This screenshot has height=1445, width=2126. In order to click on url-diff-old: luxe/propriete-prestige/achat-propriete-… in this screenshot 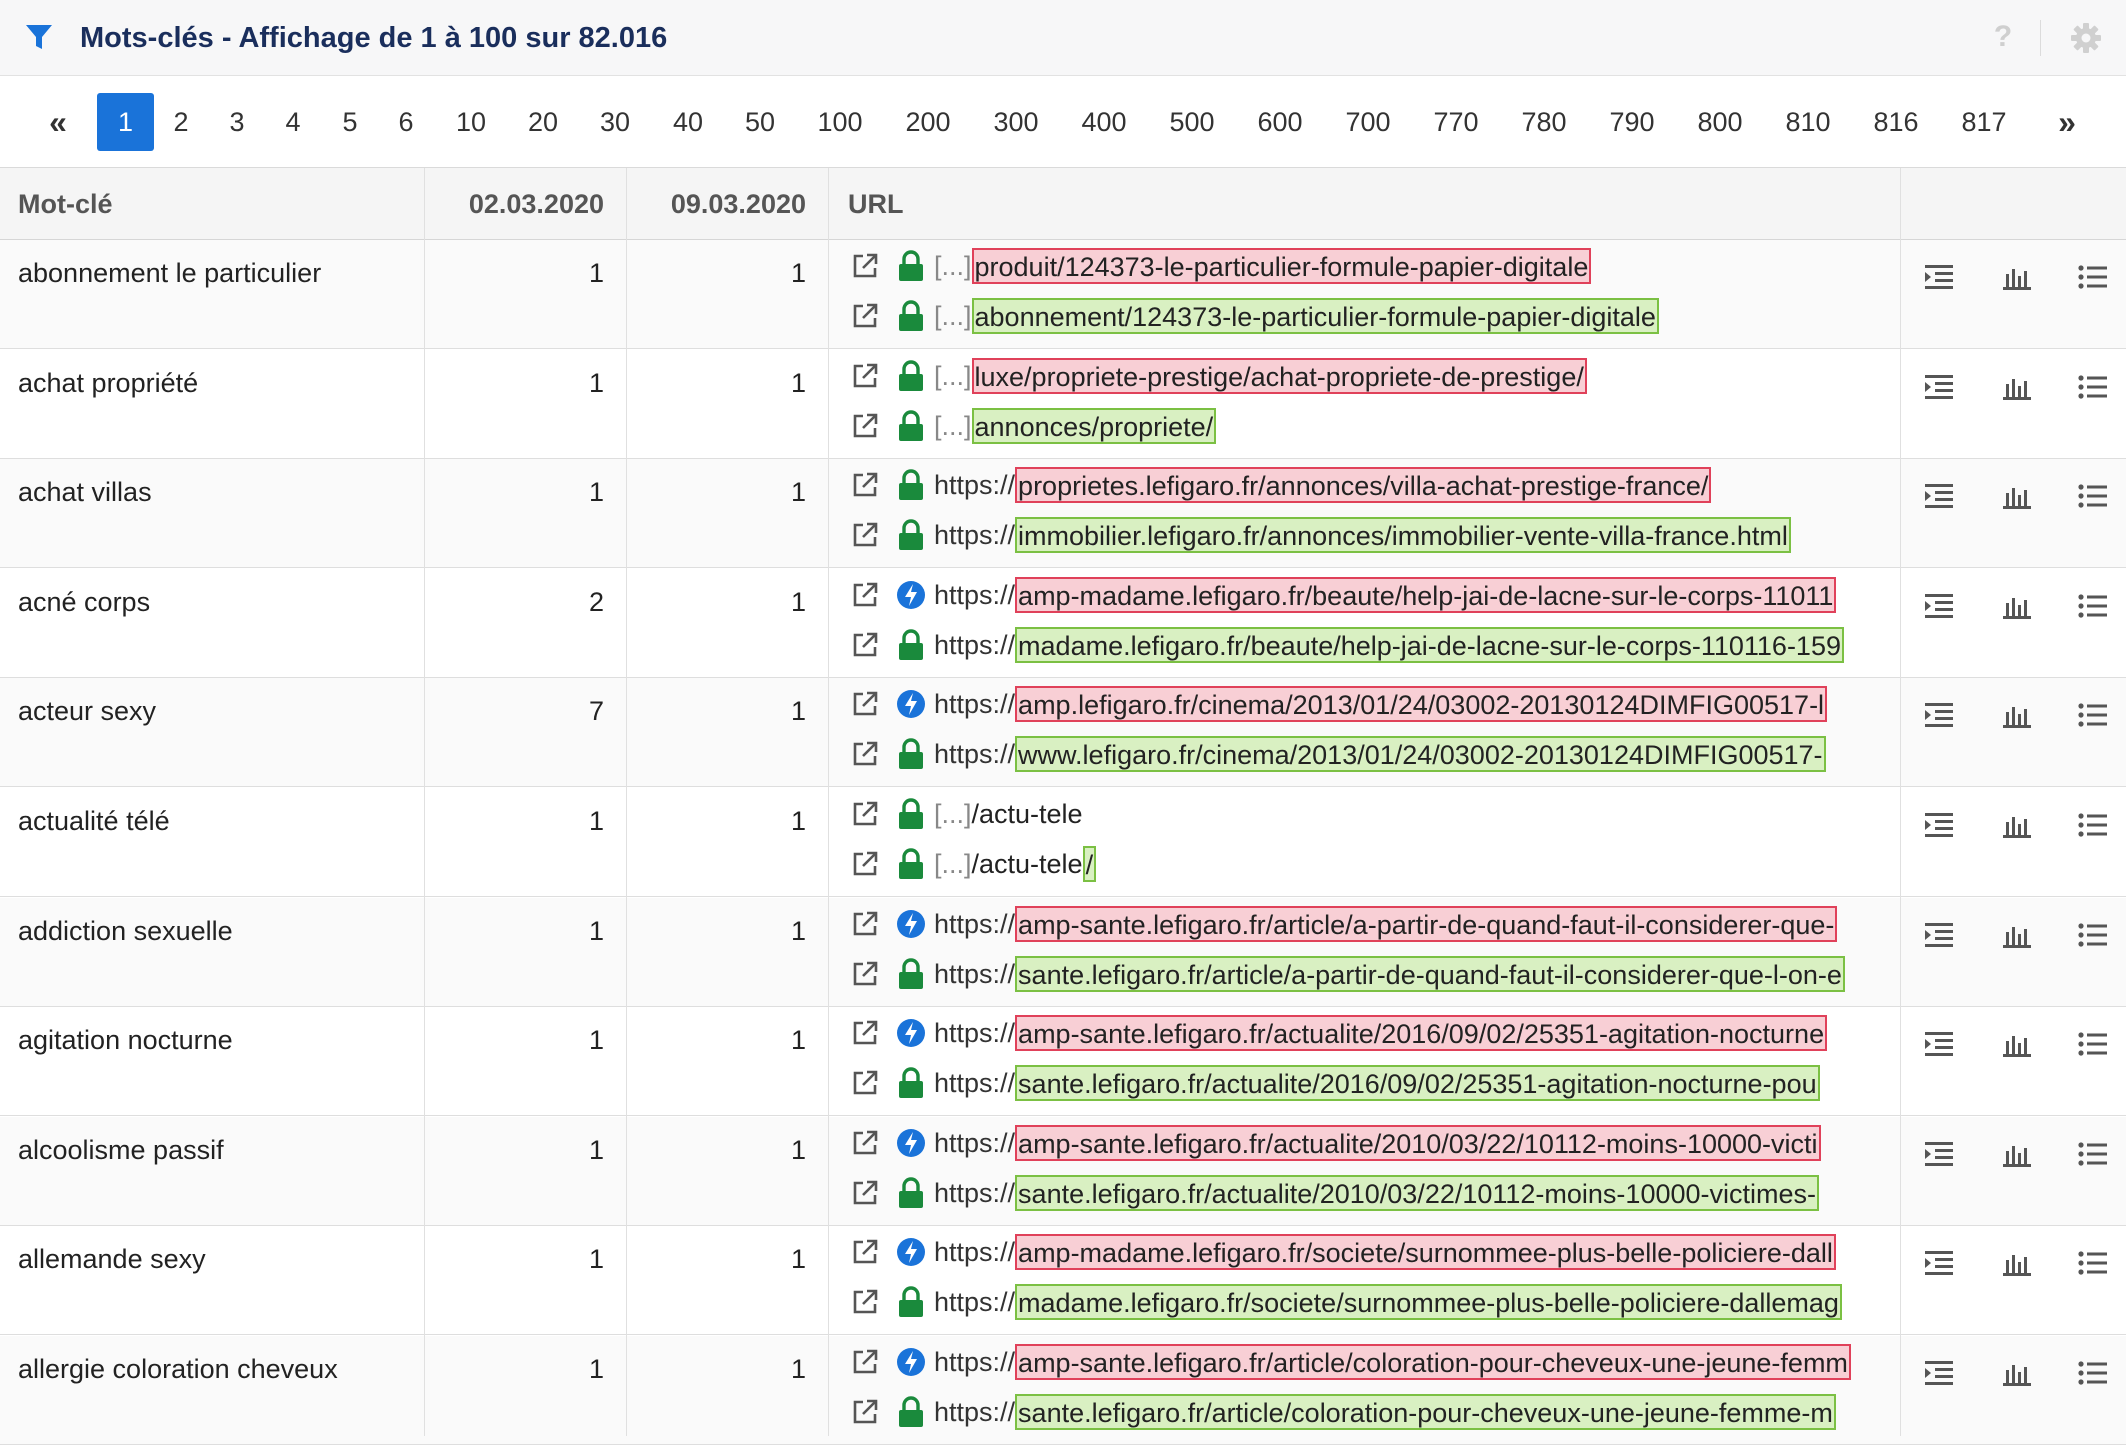, I will do `click(1279, 376)`.